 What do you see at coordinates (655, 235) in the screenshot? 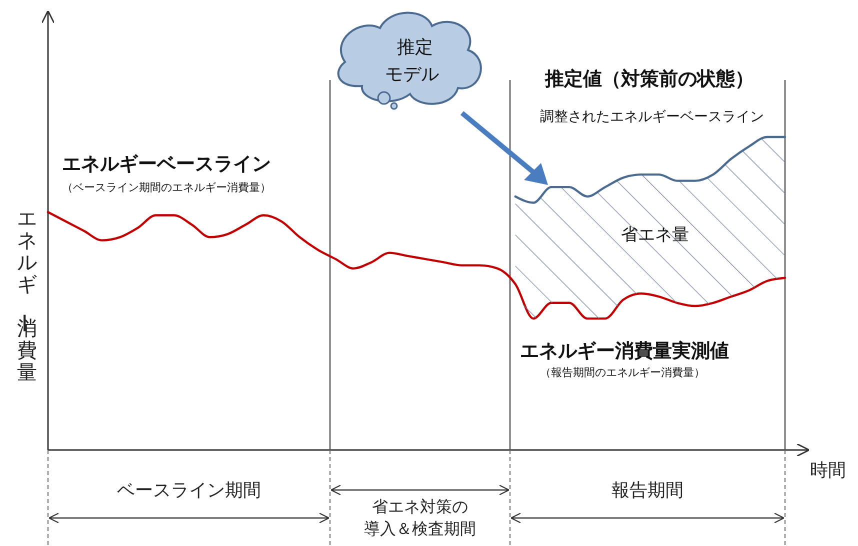
I see `annotation: 省エネ量` at bounding box center [655, 235].